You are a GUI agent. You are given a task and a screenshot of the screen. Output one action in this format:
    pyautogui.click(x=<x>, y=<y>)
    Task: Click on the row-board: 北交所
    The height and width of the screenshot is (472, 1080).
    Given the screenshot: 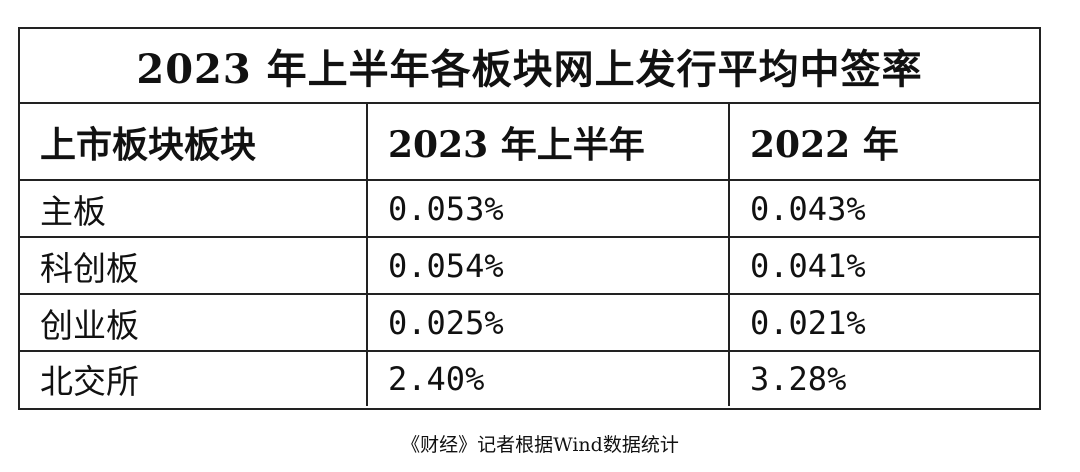 What is the action you would take?
    pyautogui.click(x=194, y=378)
    